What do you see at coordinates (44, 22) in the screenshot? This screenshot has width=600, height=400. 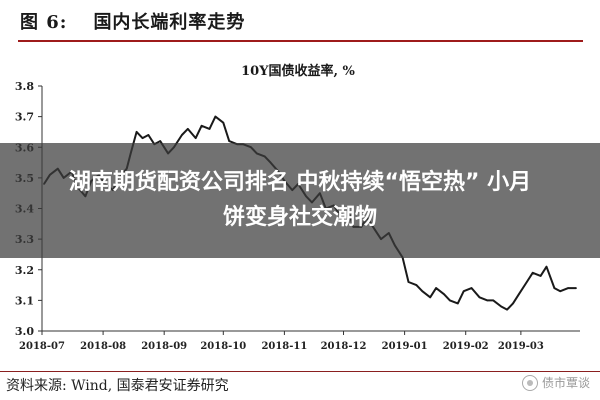 I see `figure-label: 图 6:` at bounding box center [44, 22].